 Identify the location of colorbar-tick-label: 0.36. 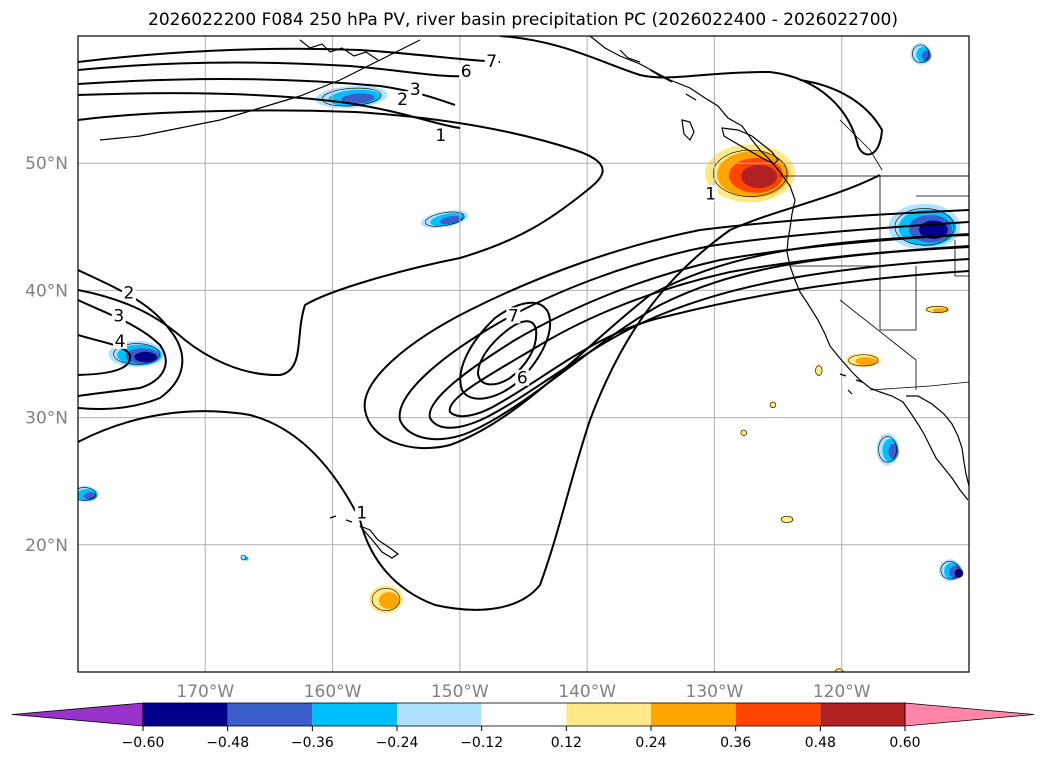
(735, 743).